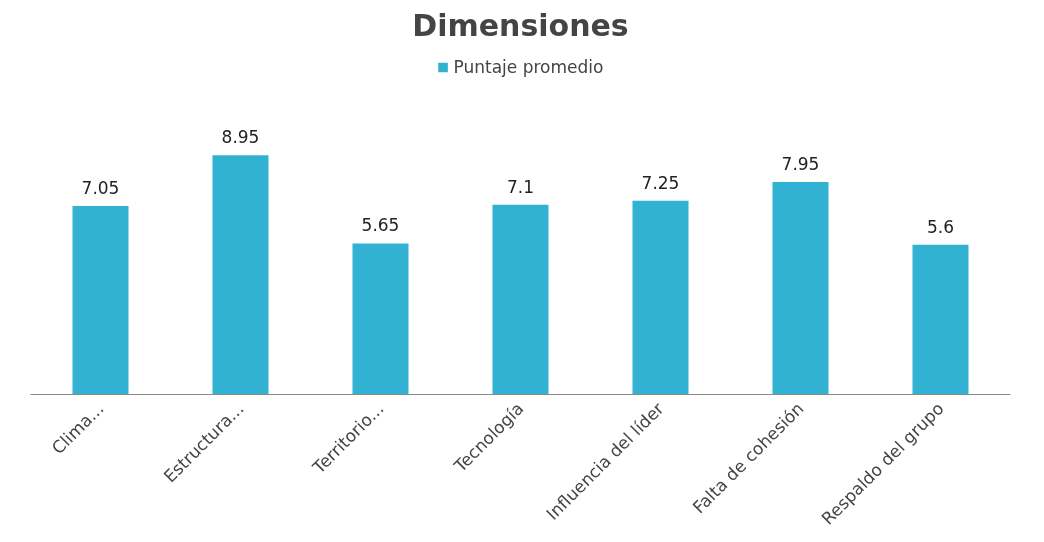  I want to click on data-label: 8.95, so click(240, 137).